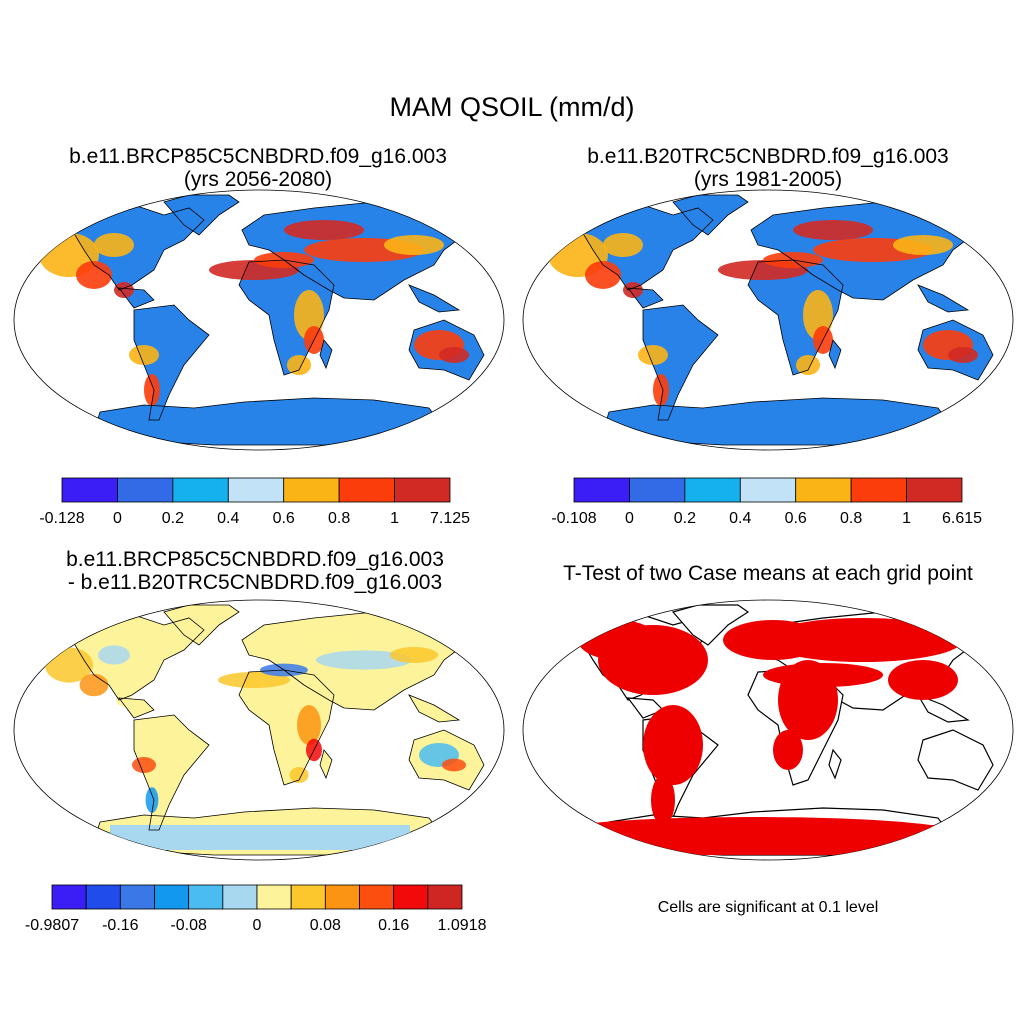  What do you see at coordinates (450, 518) in the screenshot?
I see `colorbar-label: 7.125` at bounding box center [450, 518].